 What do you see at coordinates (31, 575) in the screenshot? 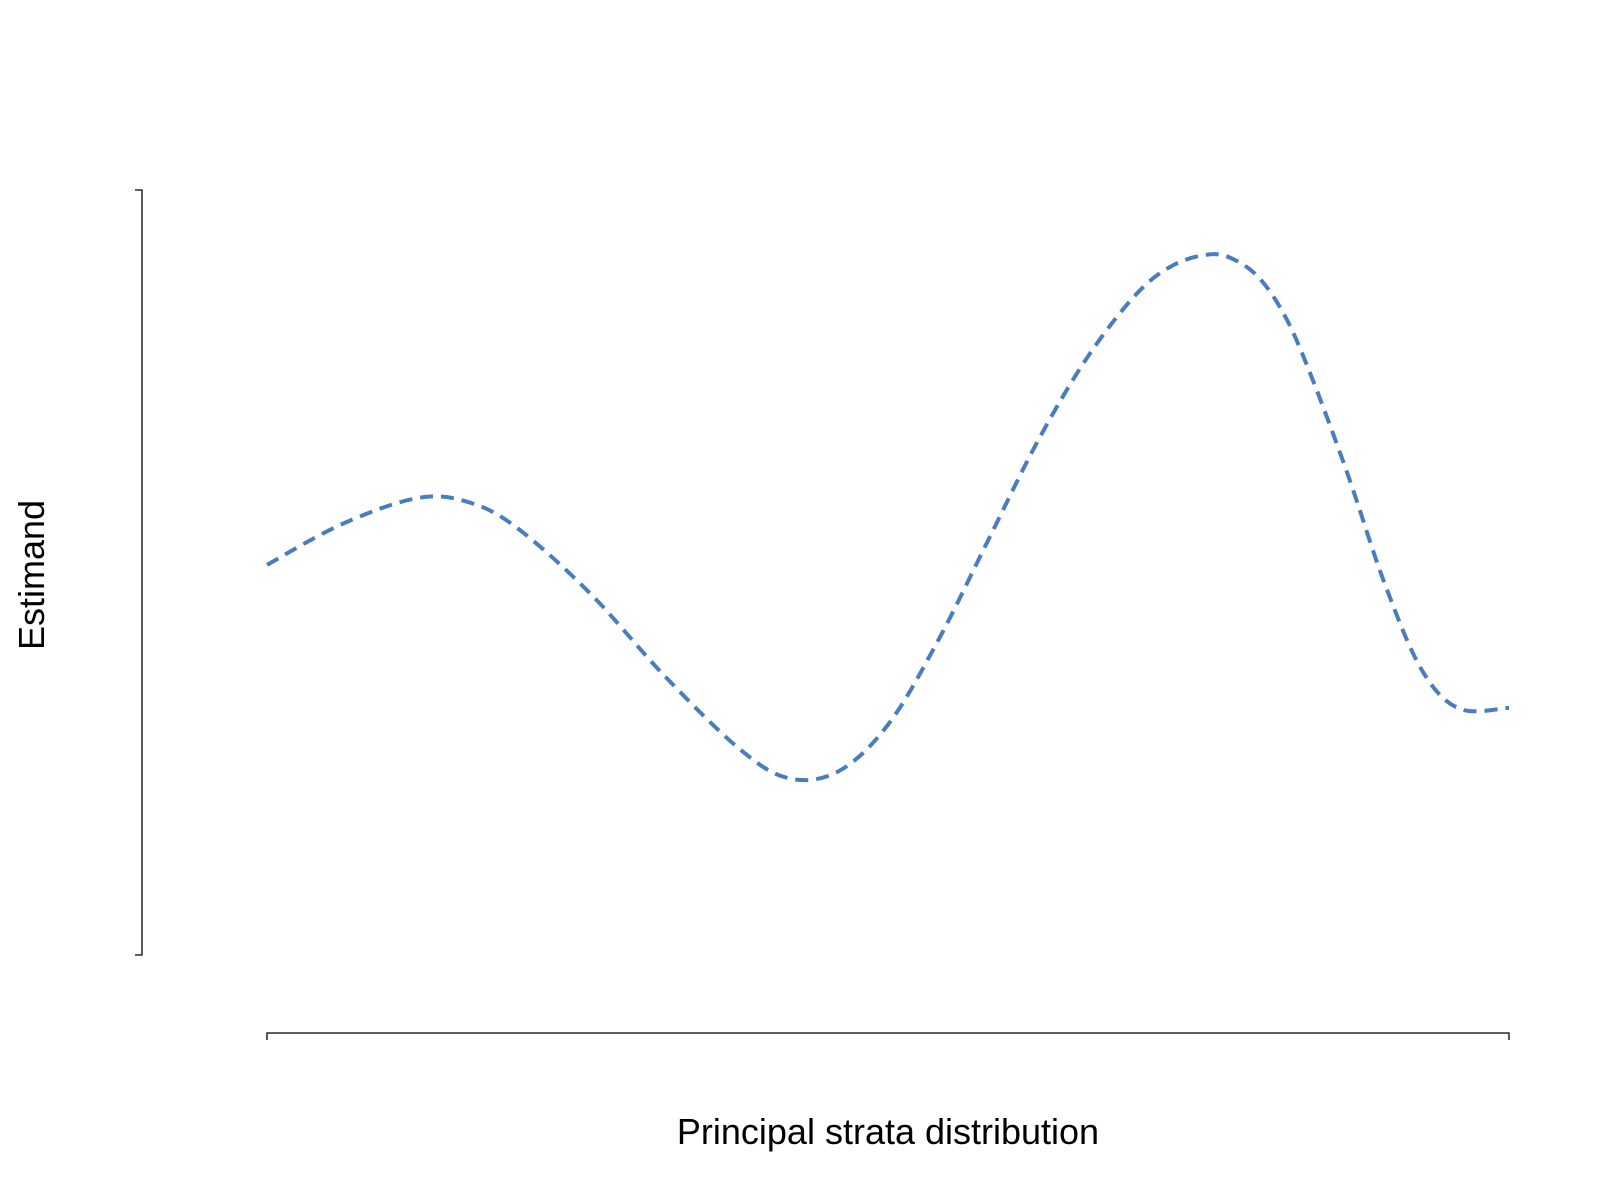
I see `y-axis-title: Estimand` at bounding box center [31, 575].